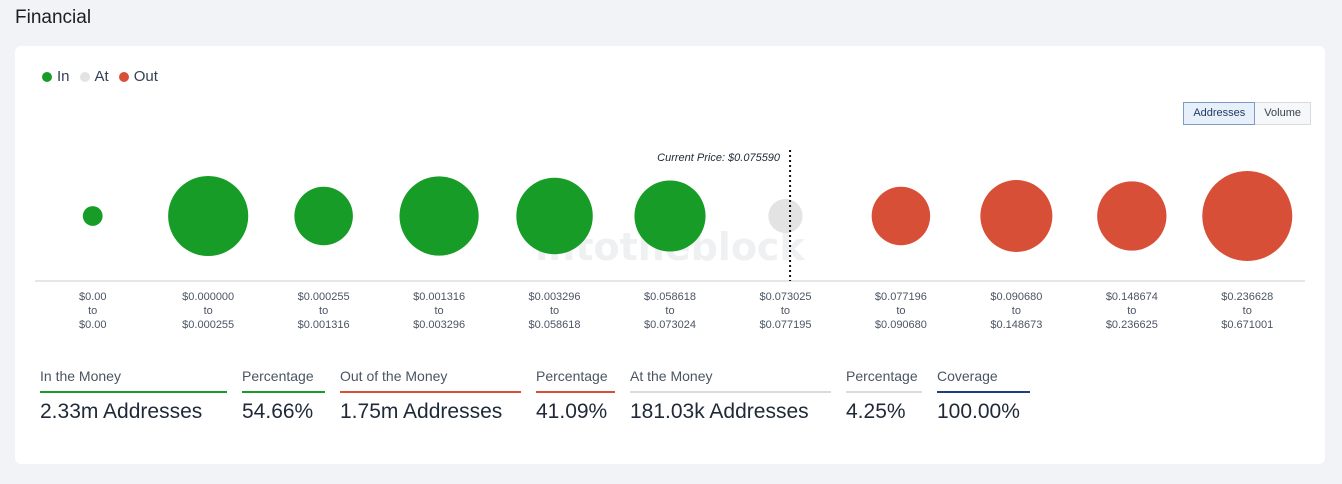 This screenshot has width=1342, height=484. Describe the element at coordinates (901, 297) in the screenshot. I see `x-tick-label: $0.077196` at that location.